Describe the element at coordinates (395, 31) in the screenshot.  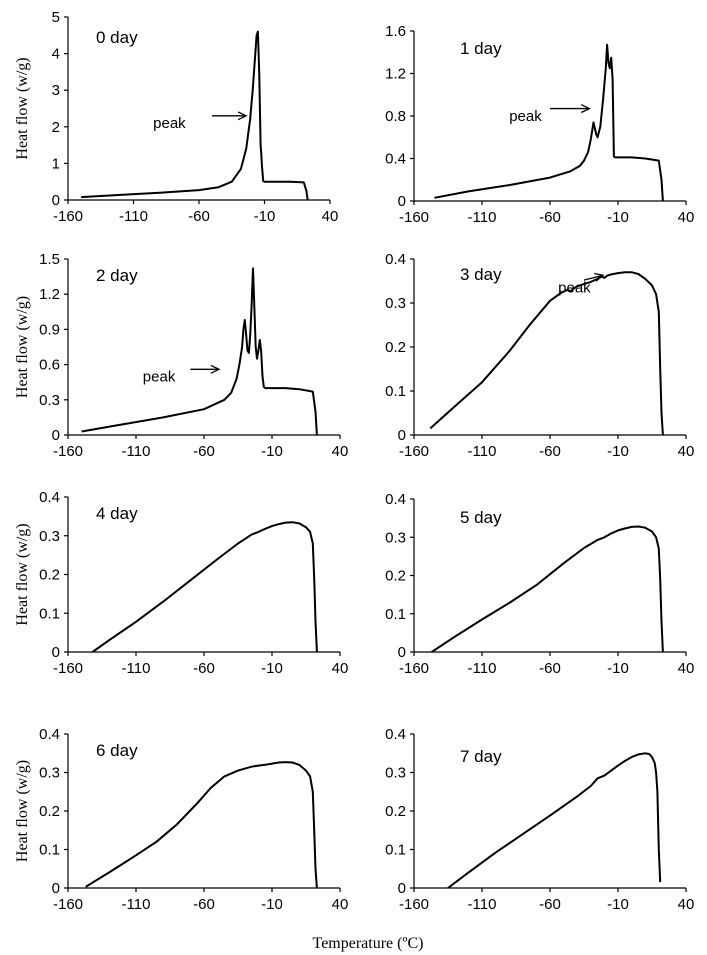
I see `y-tick-label: 1.6` at that location.